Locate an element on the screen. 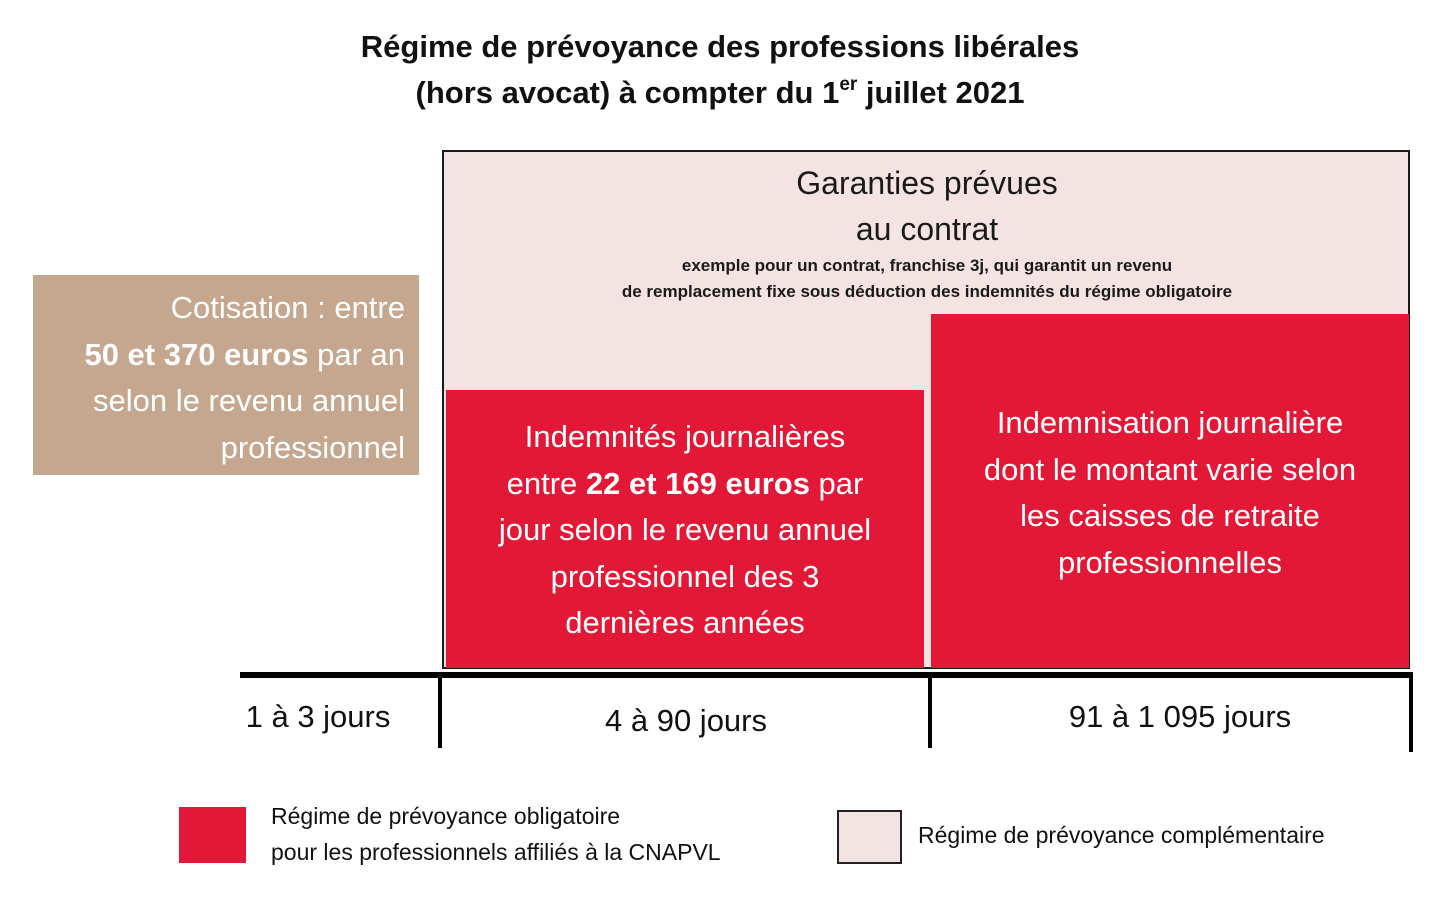 This screenshot has height=903, width=1440. cotisation-line-1: Cotisation : entre is located at coordinates (287, 307).